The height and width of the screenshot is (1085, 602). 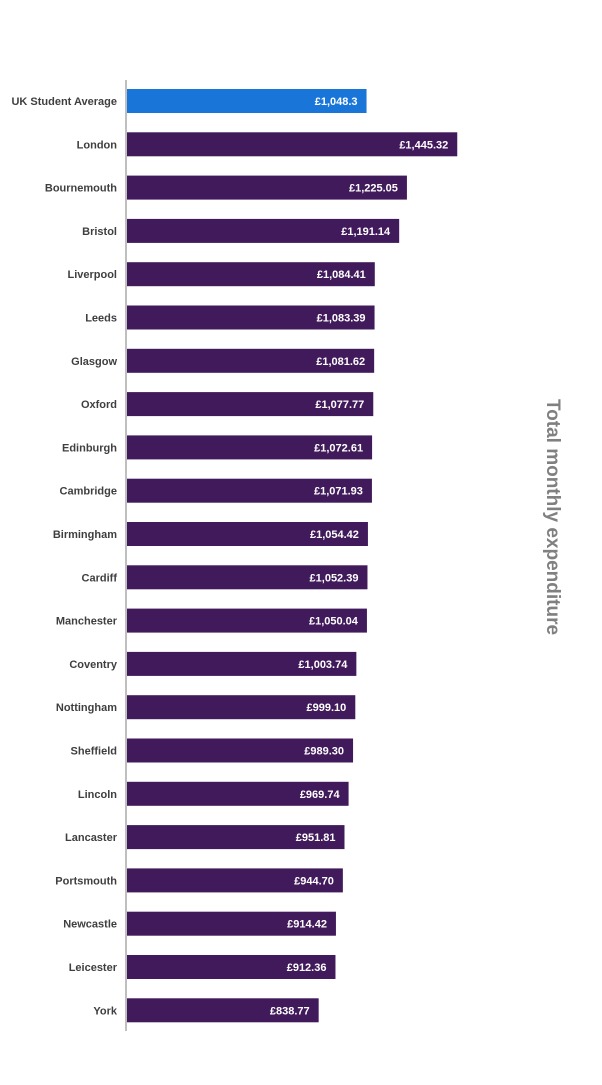 I want to click on category-label: Sheffield, so click(x=94, y=752).